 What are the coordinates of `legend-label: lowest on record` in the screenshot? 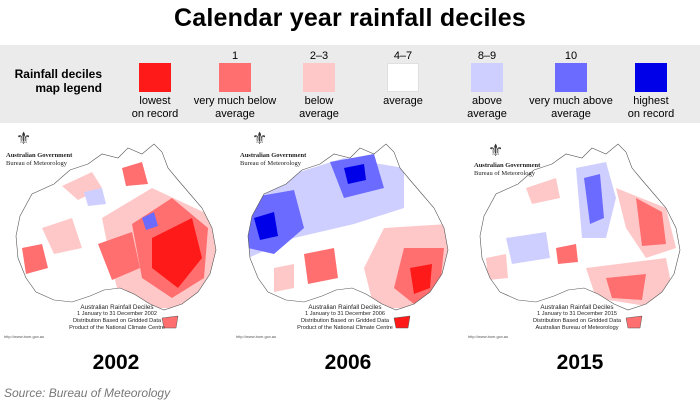 It's located at (155, 107).